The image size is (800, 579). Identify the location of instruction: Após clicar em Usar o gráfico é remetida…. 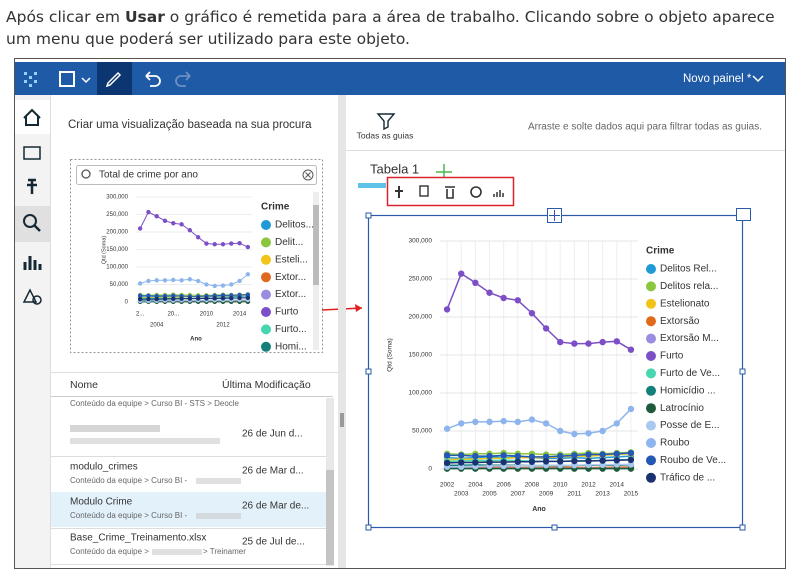
(396, 28).